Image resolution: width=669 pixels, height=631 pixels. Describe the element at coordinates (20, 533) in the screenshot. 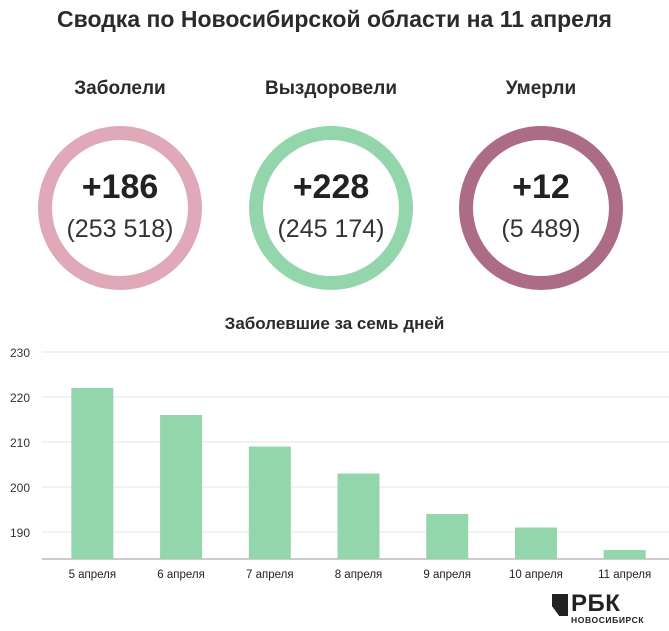

I see `y-tick-label: 190` at that location.